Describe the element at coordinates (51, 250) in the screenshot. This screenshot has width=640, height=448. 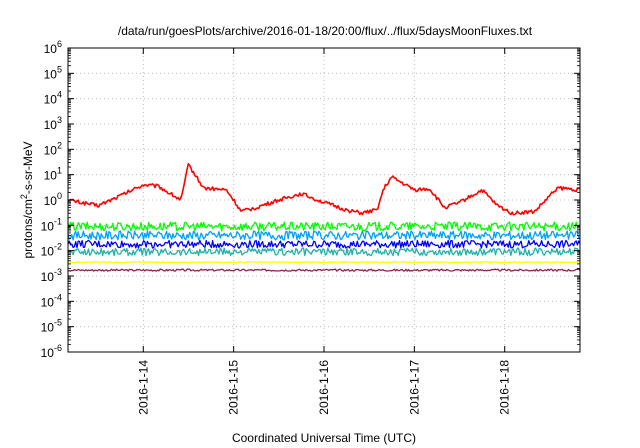
I see `y-tick-label: 10⁻²` at that location.